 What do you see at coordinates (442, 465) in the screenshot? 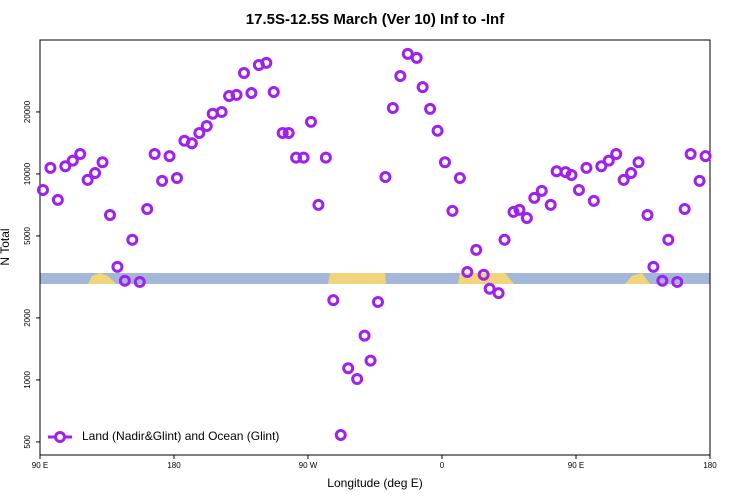
I see `x-tick-label: 0` at bounding box center [442, 465].